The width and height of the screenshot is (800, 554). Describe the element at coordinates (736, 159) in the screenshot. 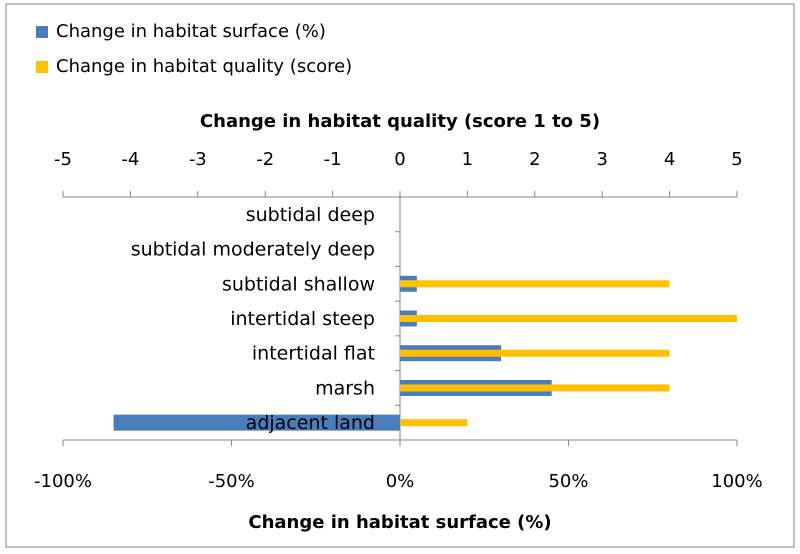

I see `x2-tick-label: 5` at that location.